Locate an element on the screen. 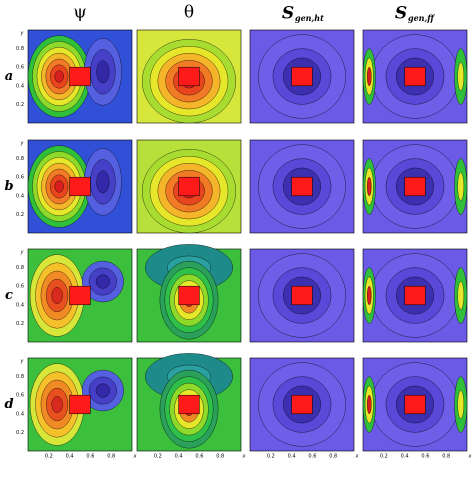 The width and height of the screenshot is (474, 481). row-label: c is located at coordinates (9, 295).